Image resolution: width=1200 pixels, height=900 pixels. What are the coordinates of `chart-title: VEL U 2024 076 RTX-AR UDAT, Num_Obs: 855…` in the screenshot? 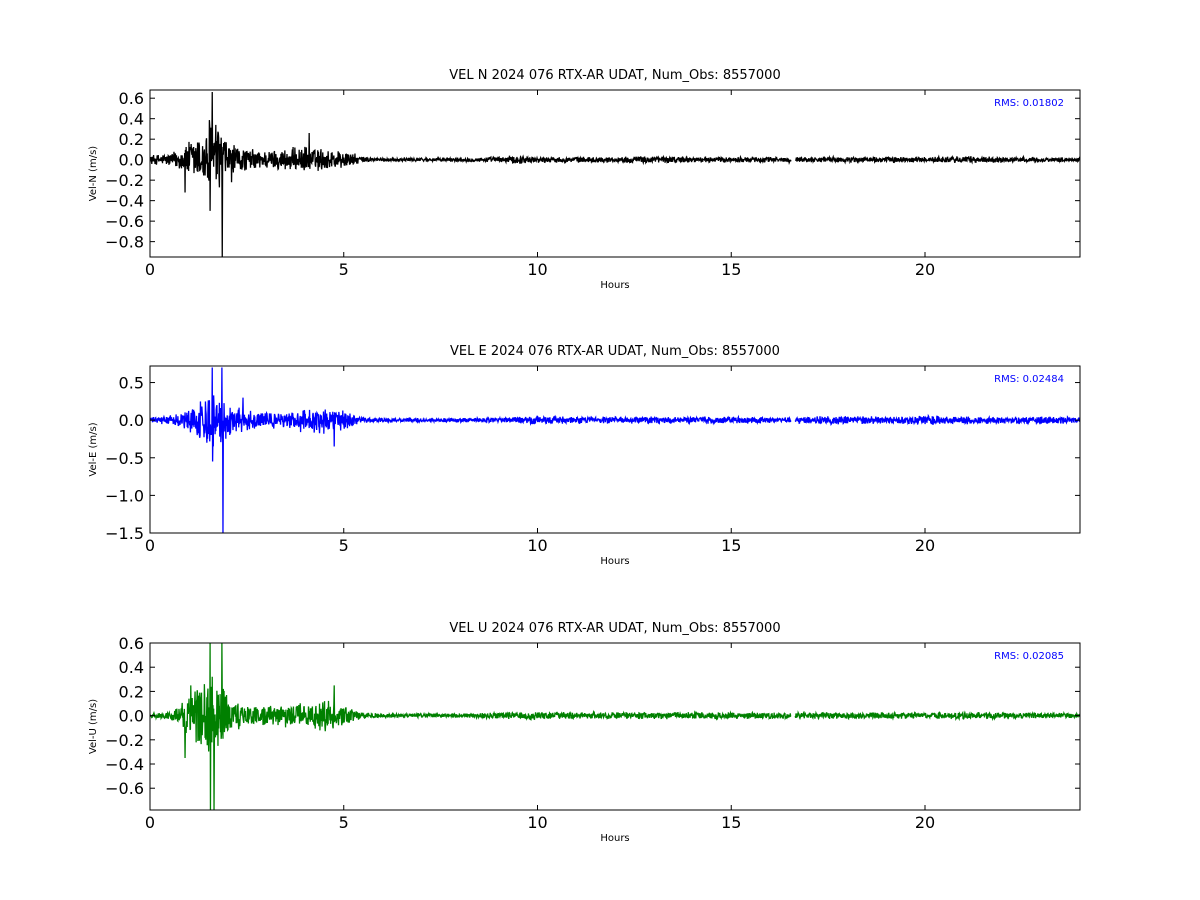 It's located at (614, 628).